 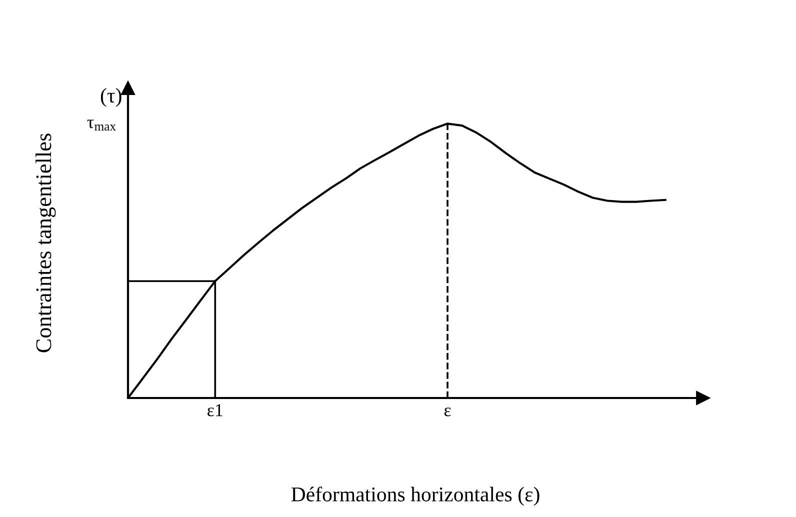 I want to click on text: (τ), so click(x=111, y=97).